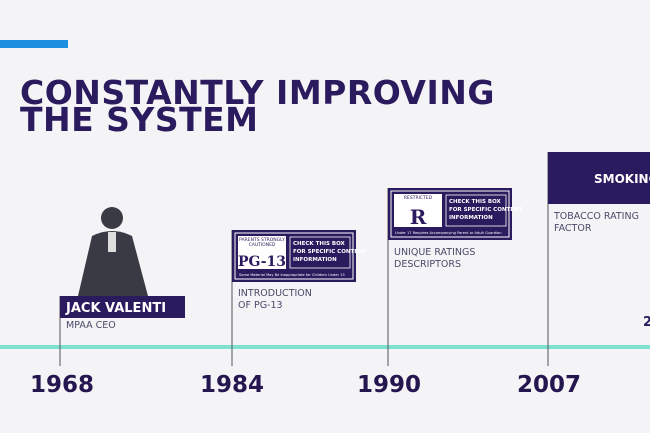  I want to click on title-line: CONSTANTLY IMPROVING, so click(257, 92).